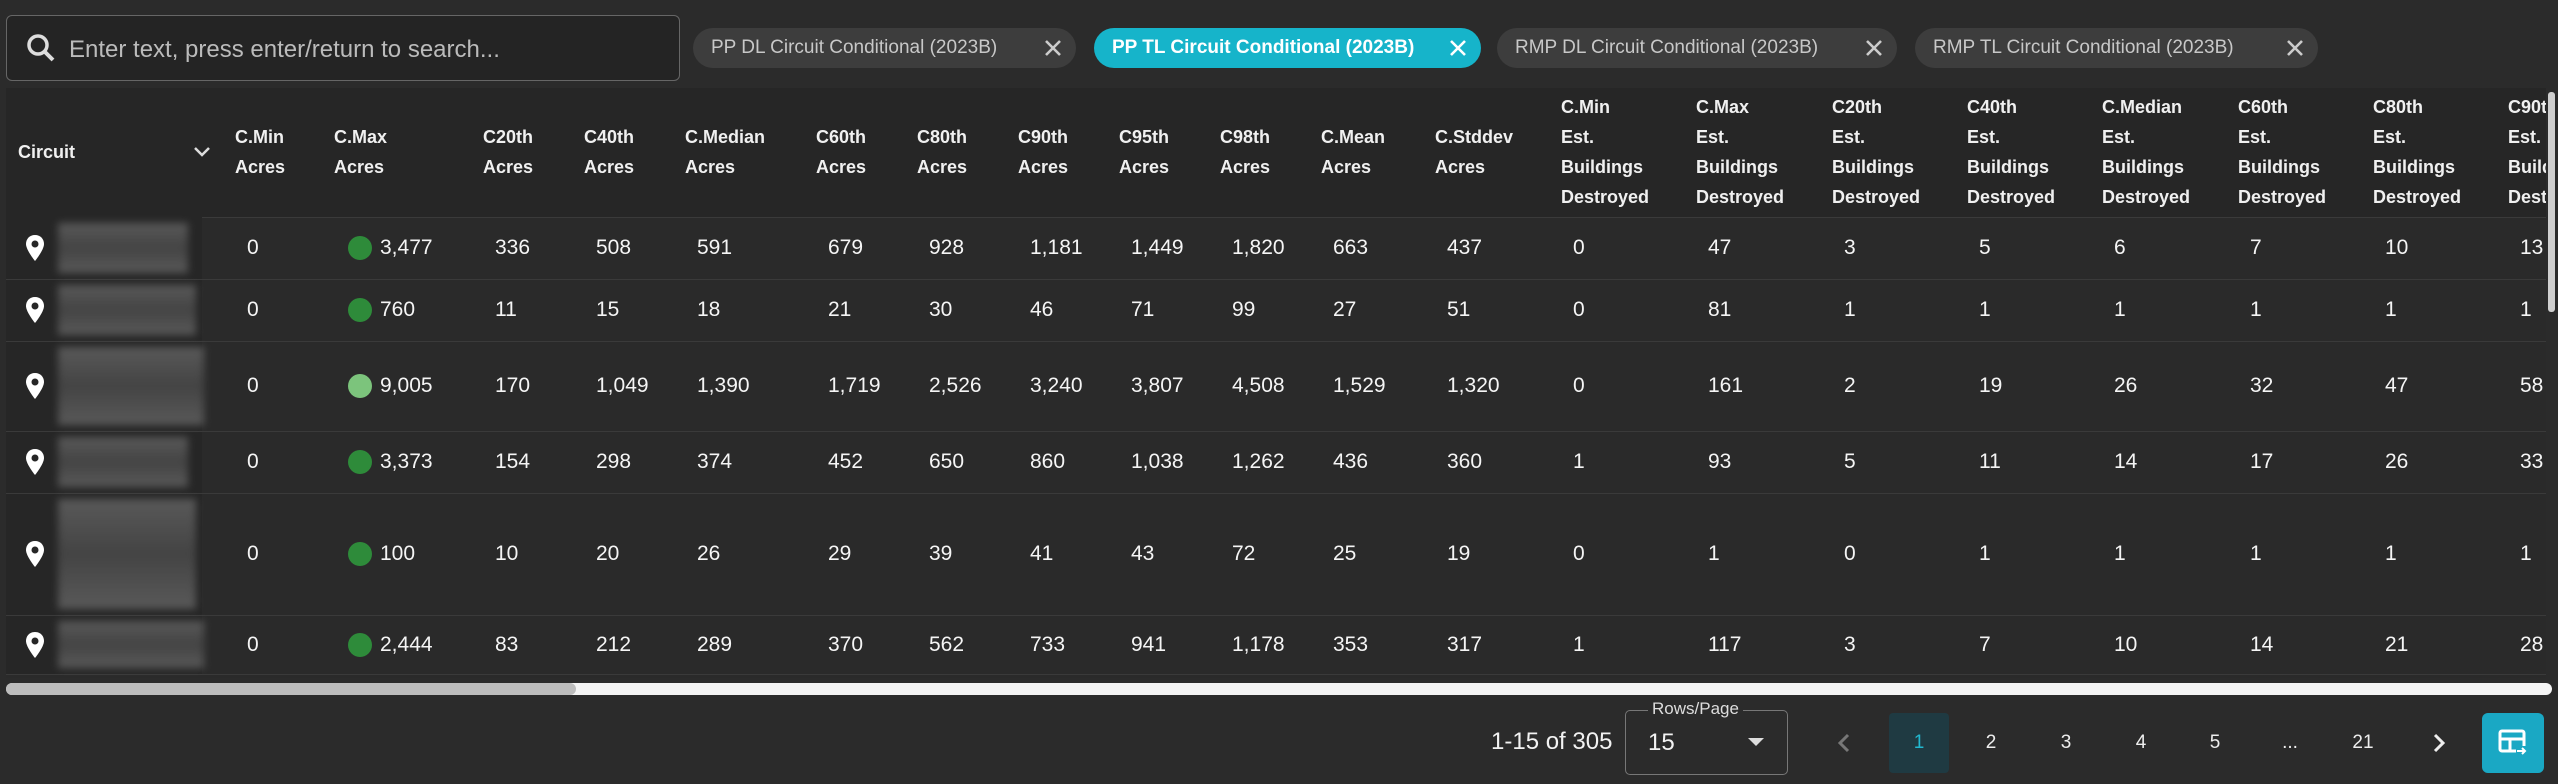  What do you see at coordinates (1552, 741) in the screenshot?
I see `page-range: 1-15 of 305` at bounding box center [1552, 741].